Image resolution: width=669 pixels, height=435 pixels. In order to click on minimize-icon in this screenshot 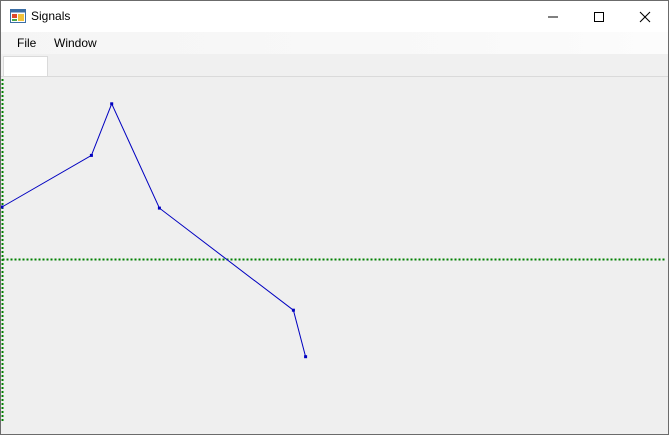, I will do `click(553, 17)`.